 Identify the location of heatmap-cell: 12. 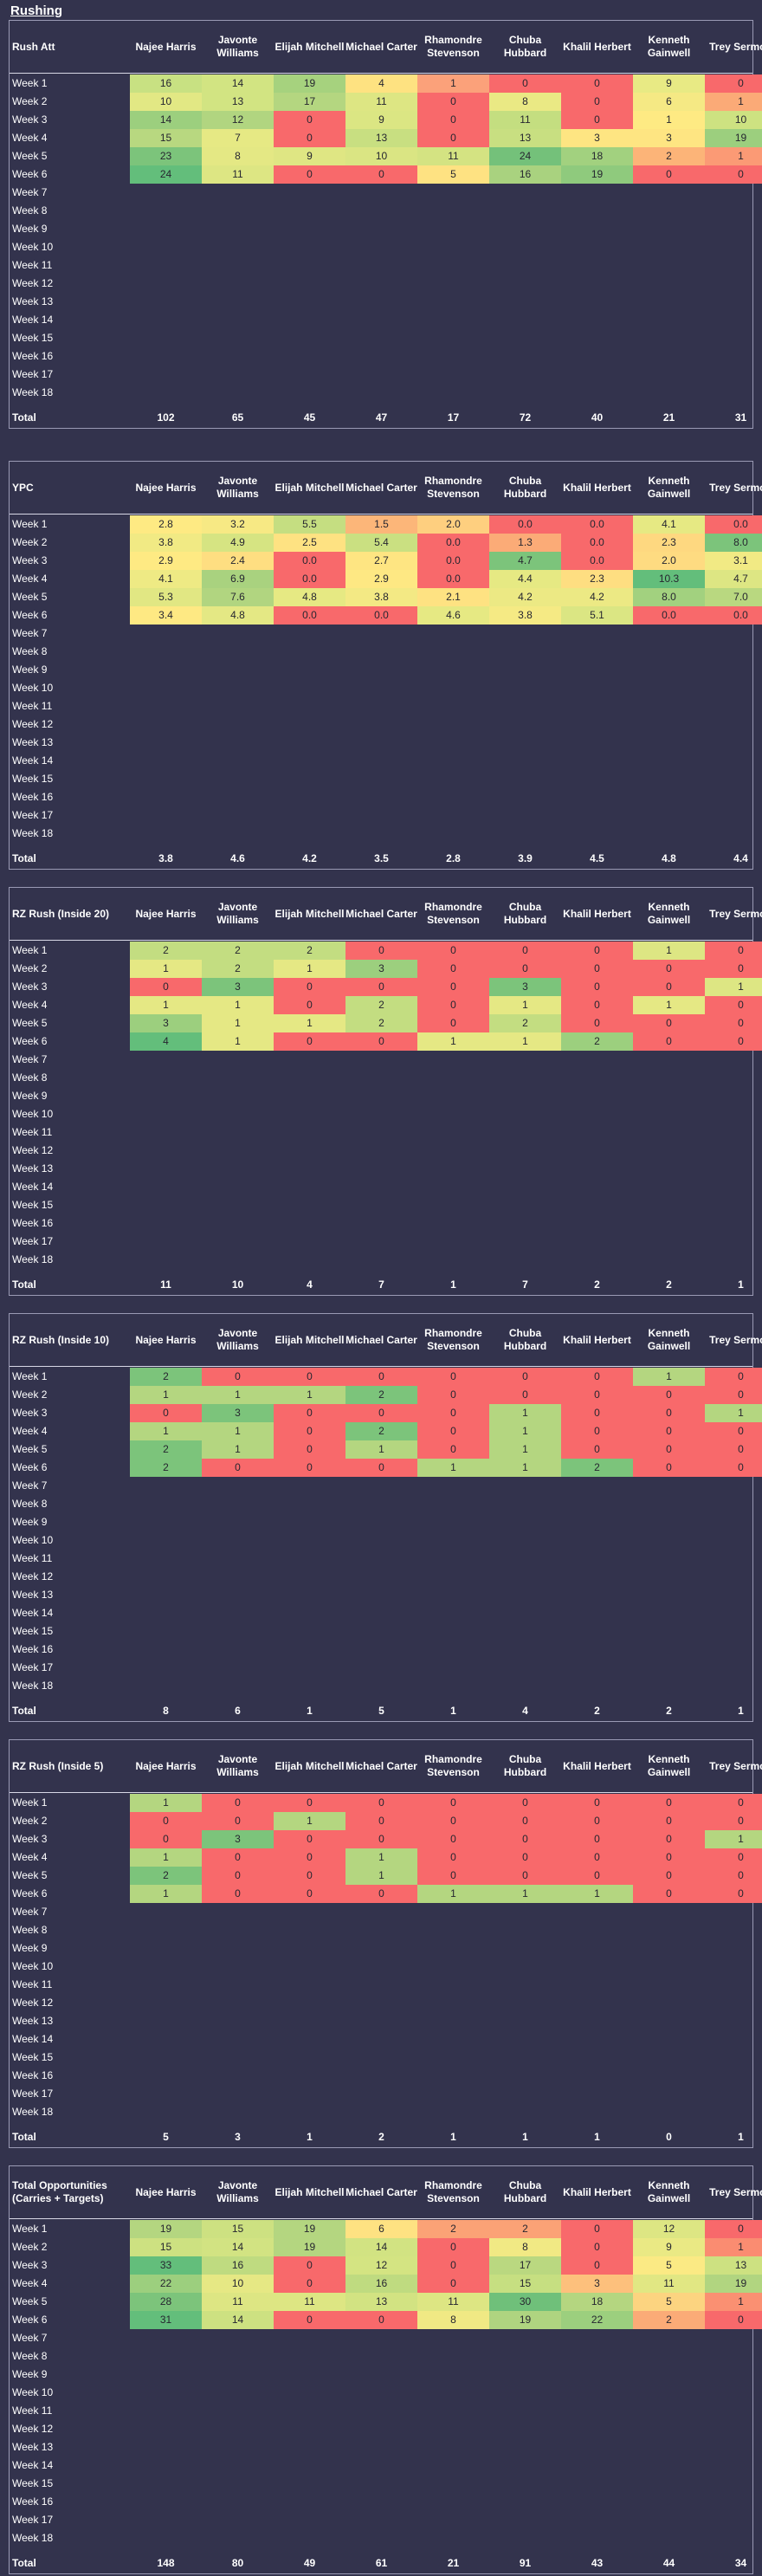
(381, 2265).